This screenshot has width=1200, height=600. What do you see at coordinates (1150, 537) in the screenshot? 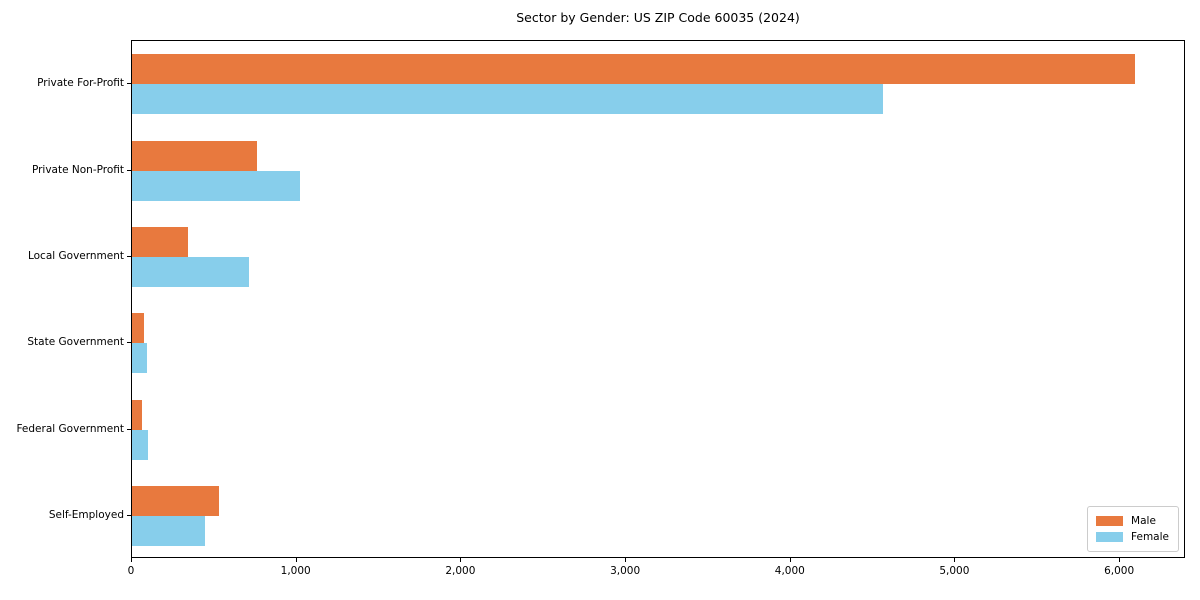
I see `female-legend-label: Female` at bounding box center [1150, 537].